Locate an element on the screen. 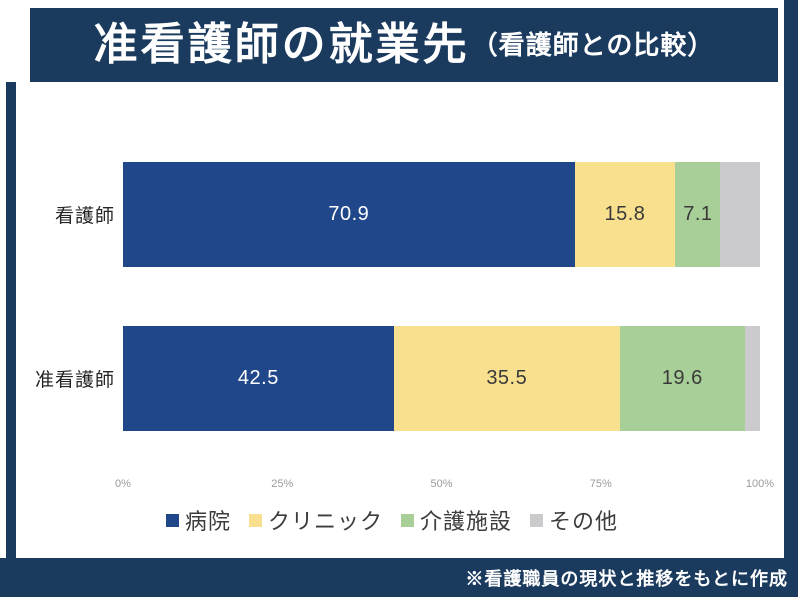 The width and height of the screenshot is (798, 597). x-axis: 0% 25% 50% 75% 100% is located at coordinates (444, 486).